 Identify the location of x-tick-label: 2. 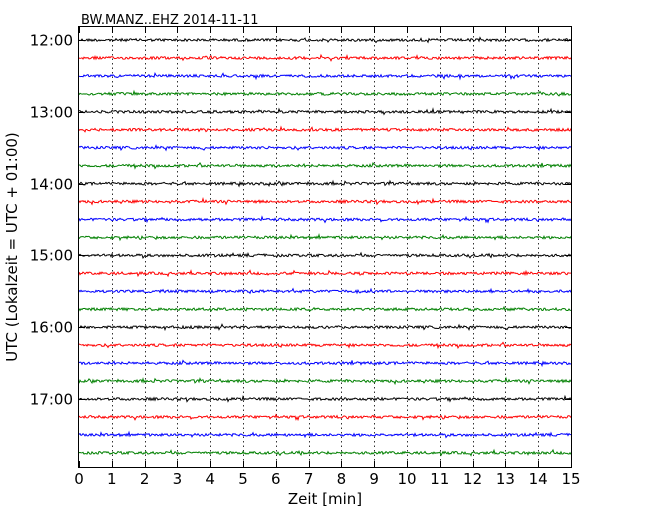
(145, 479).